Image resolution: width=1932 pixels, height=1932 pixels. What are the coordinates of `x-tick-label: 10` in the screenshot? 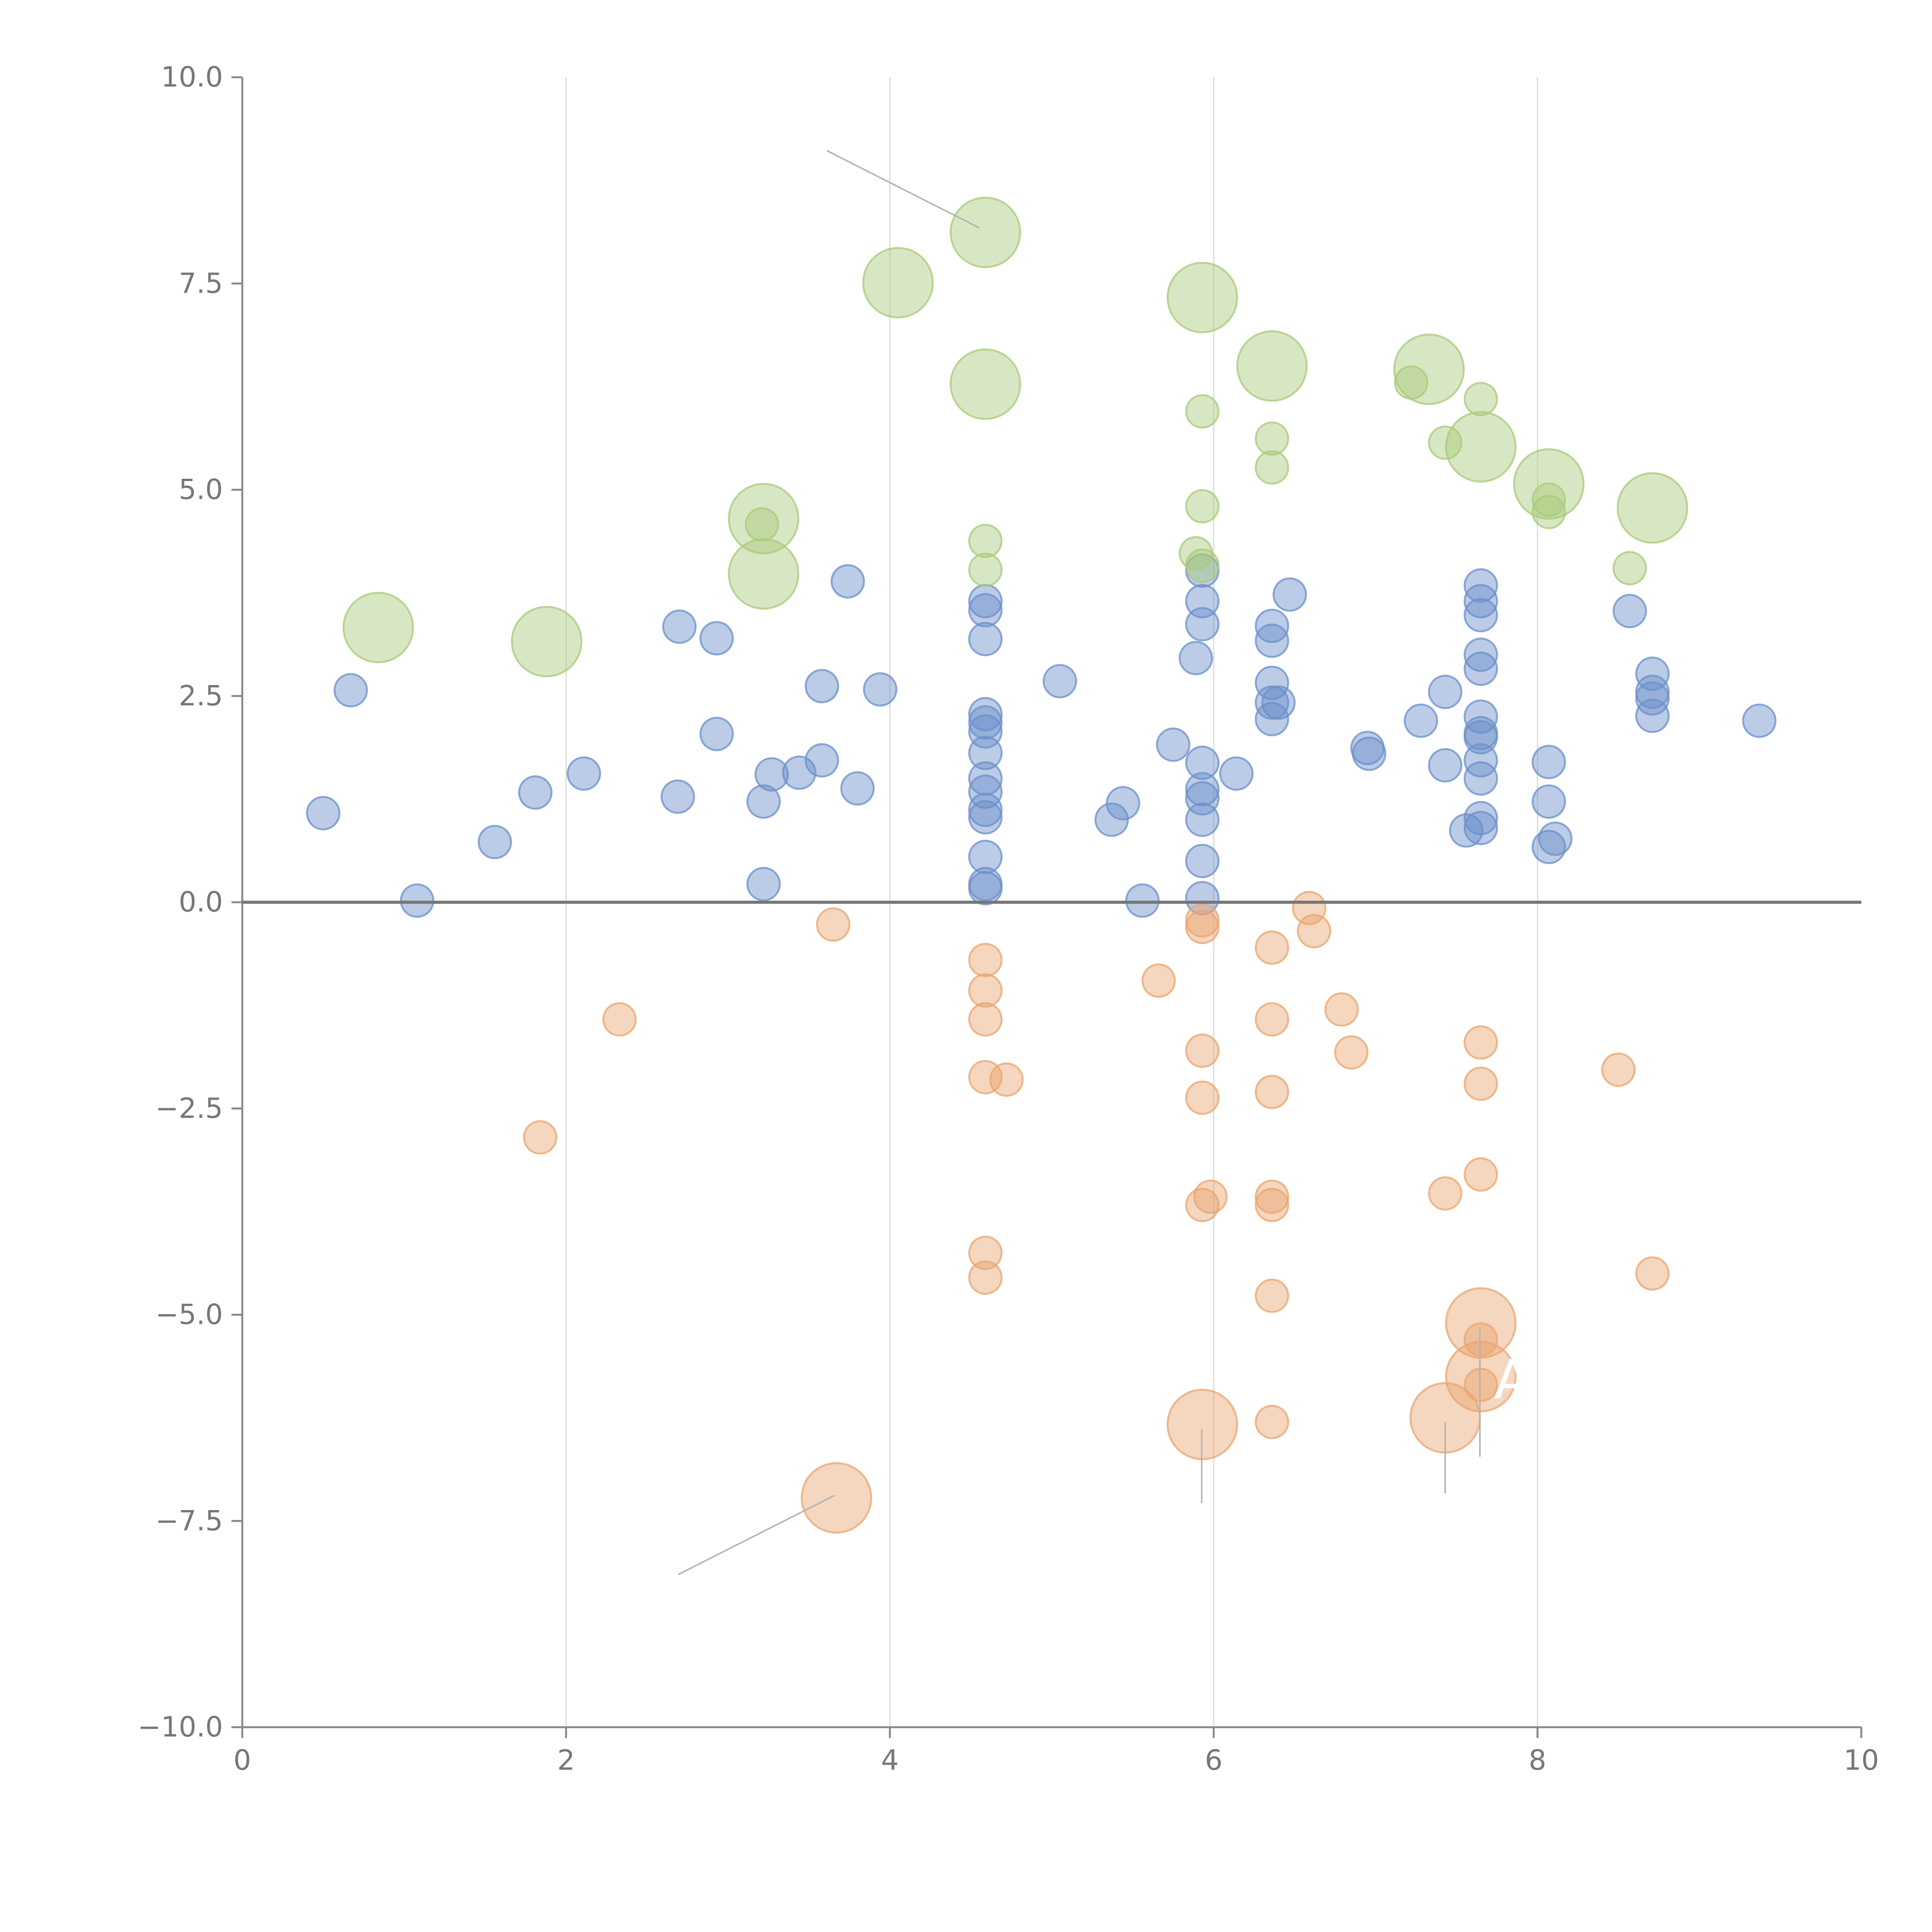 It's located at (1862, 1760).